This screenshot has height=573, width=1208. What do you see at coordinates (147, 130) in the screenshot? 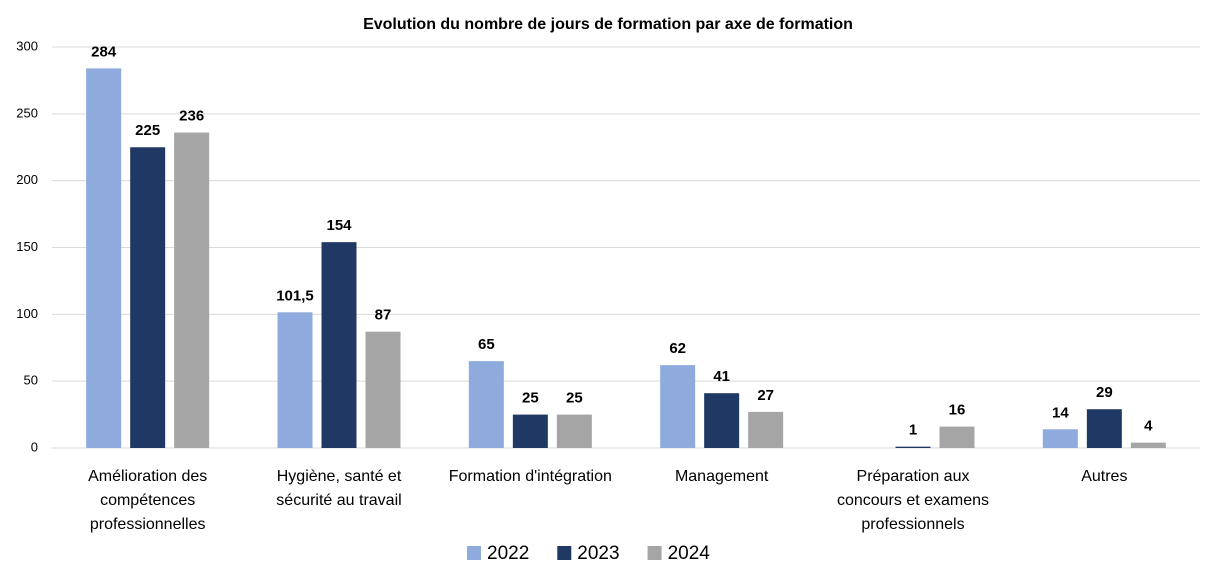
I see `data-label: 225` at bounding box center [147, 130].